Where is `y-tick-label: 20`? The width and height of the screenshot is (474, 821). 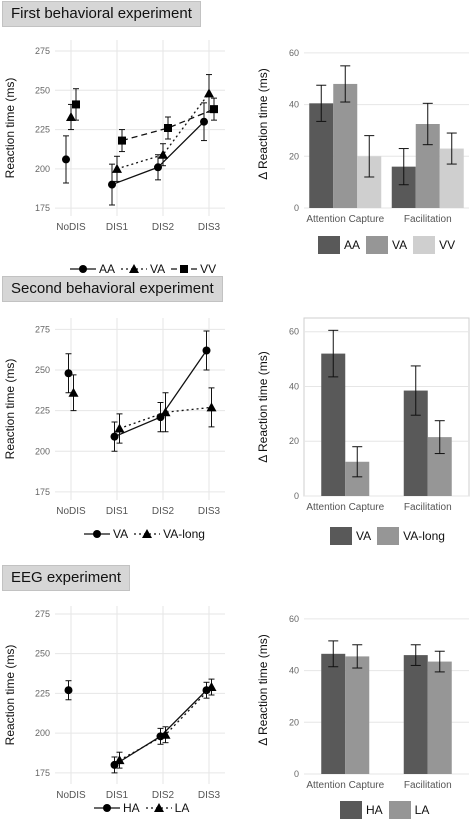 y-tick-label: 20 is located at coordinates (294, 441).